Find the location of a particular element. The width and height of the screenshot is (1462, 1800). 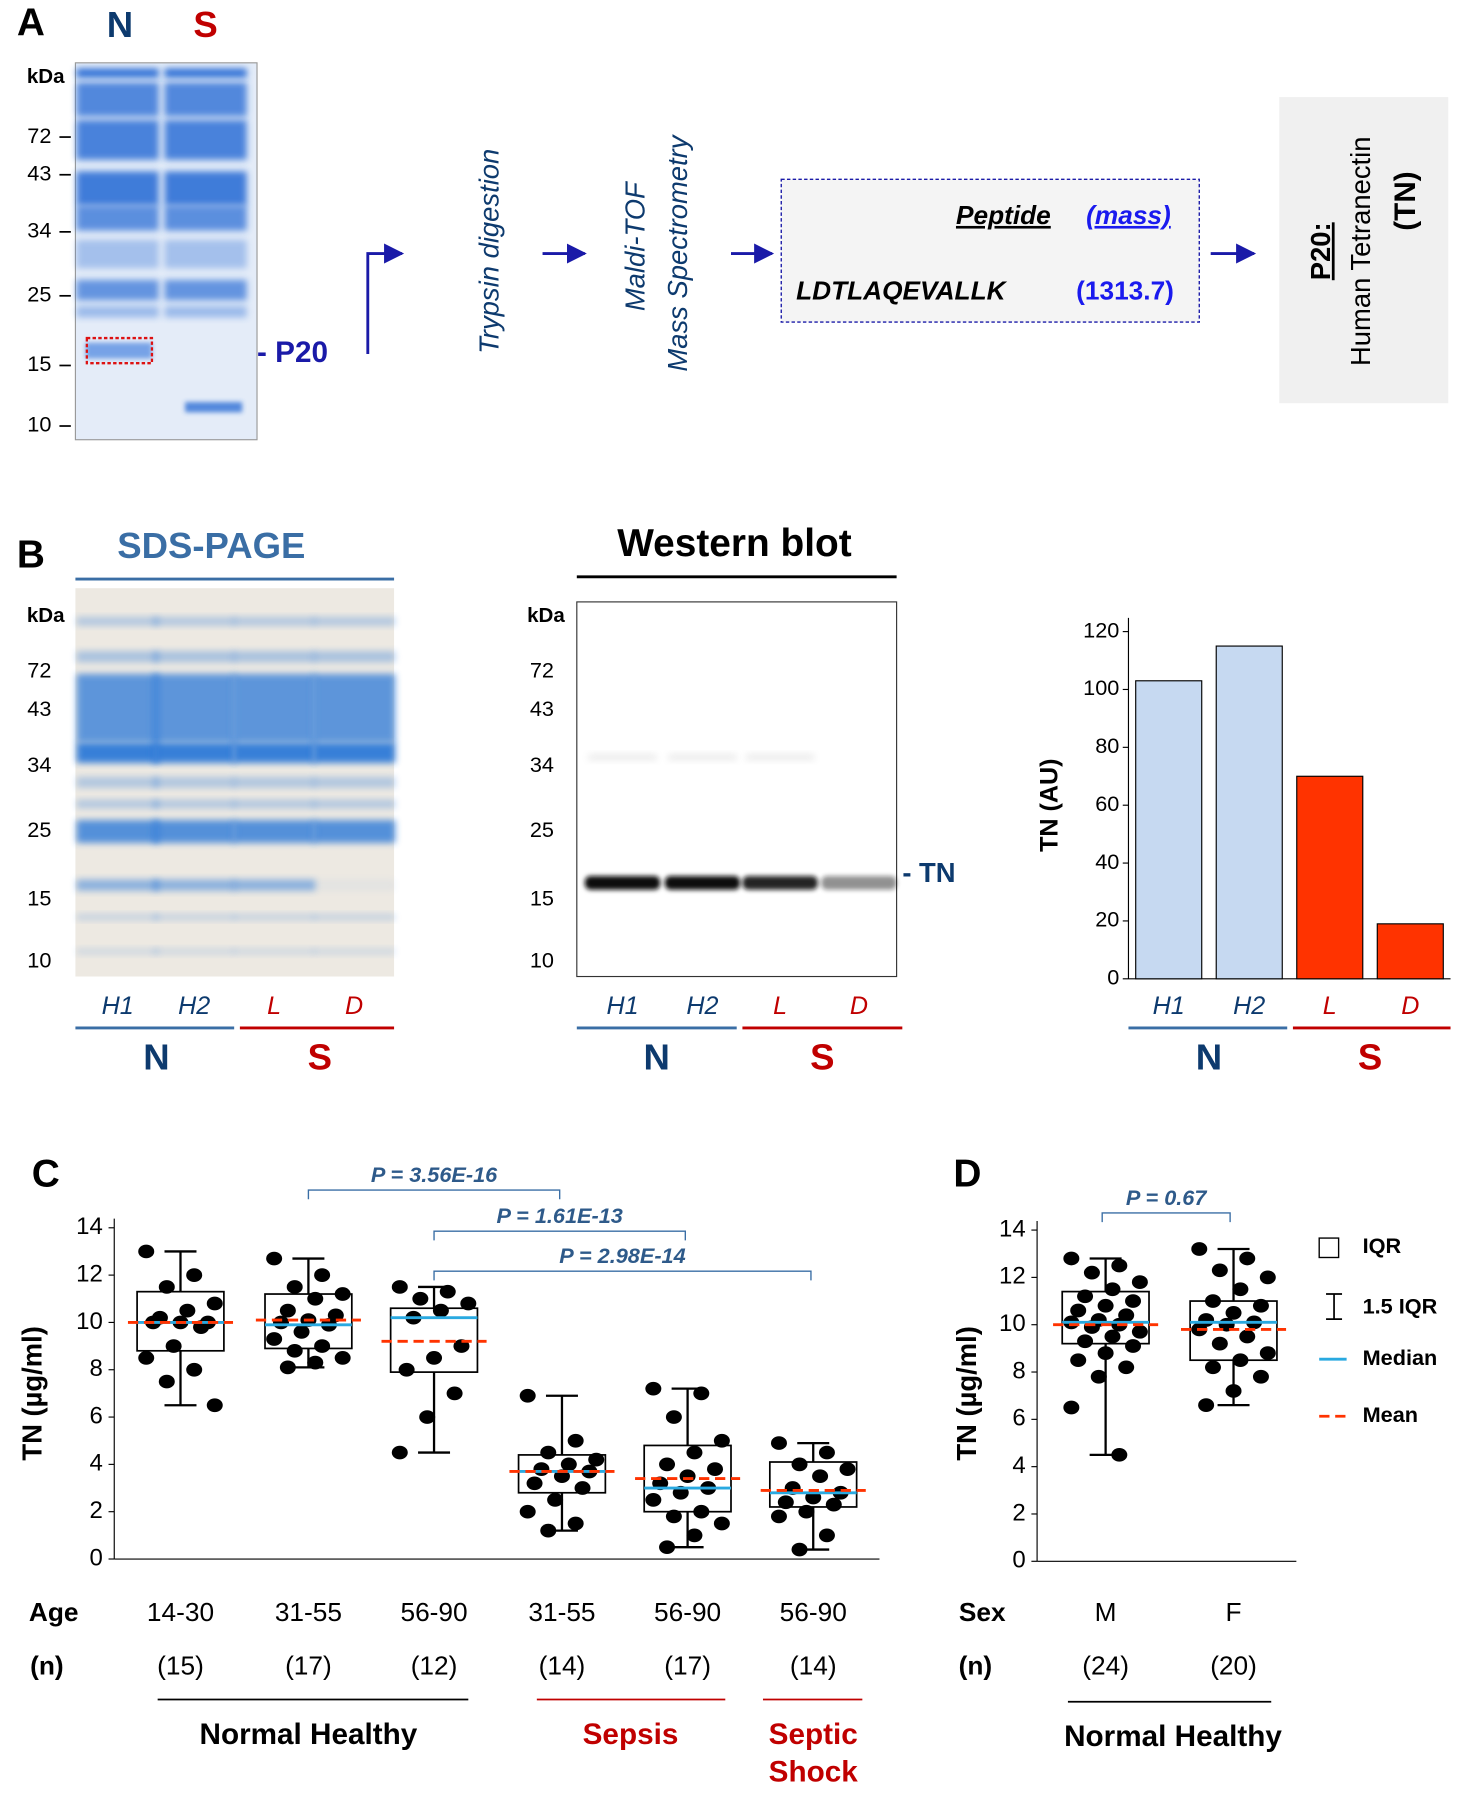

y-tick-label: 12 is located at coordinates (89, 1273).